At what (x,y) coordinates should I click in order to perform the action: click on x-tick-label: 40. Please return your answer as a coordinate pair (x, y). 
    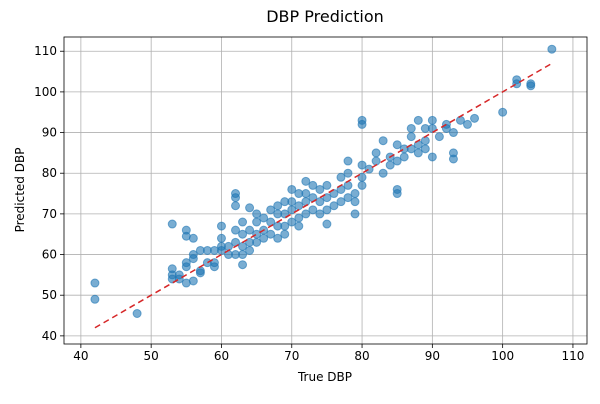
    Looking at the image, I should click on (80, 356).